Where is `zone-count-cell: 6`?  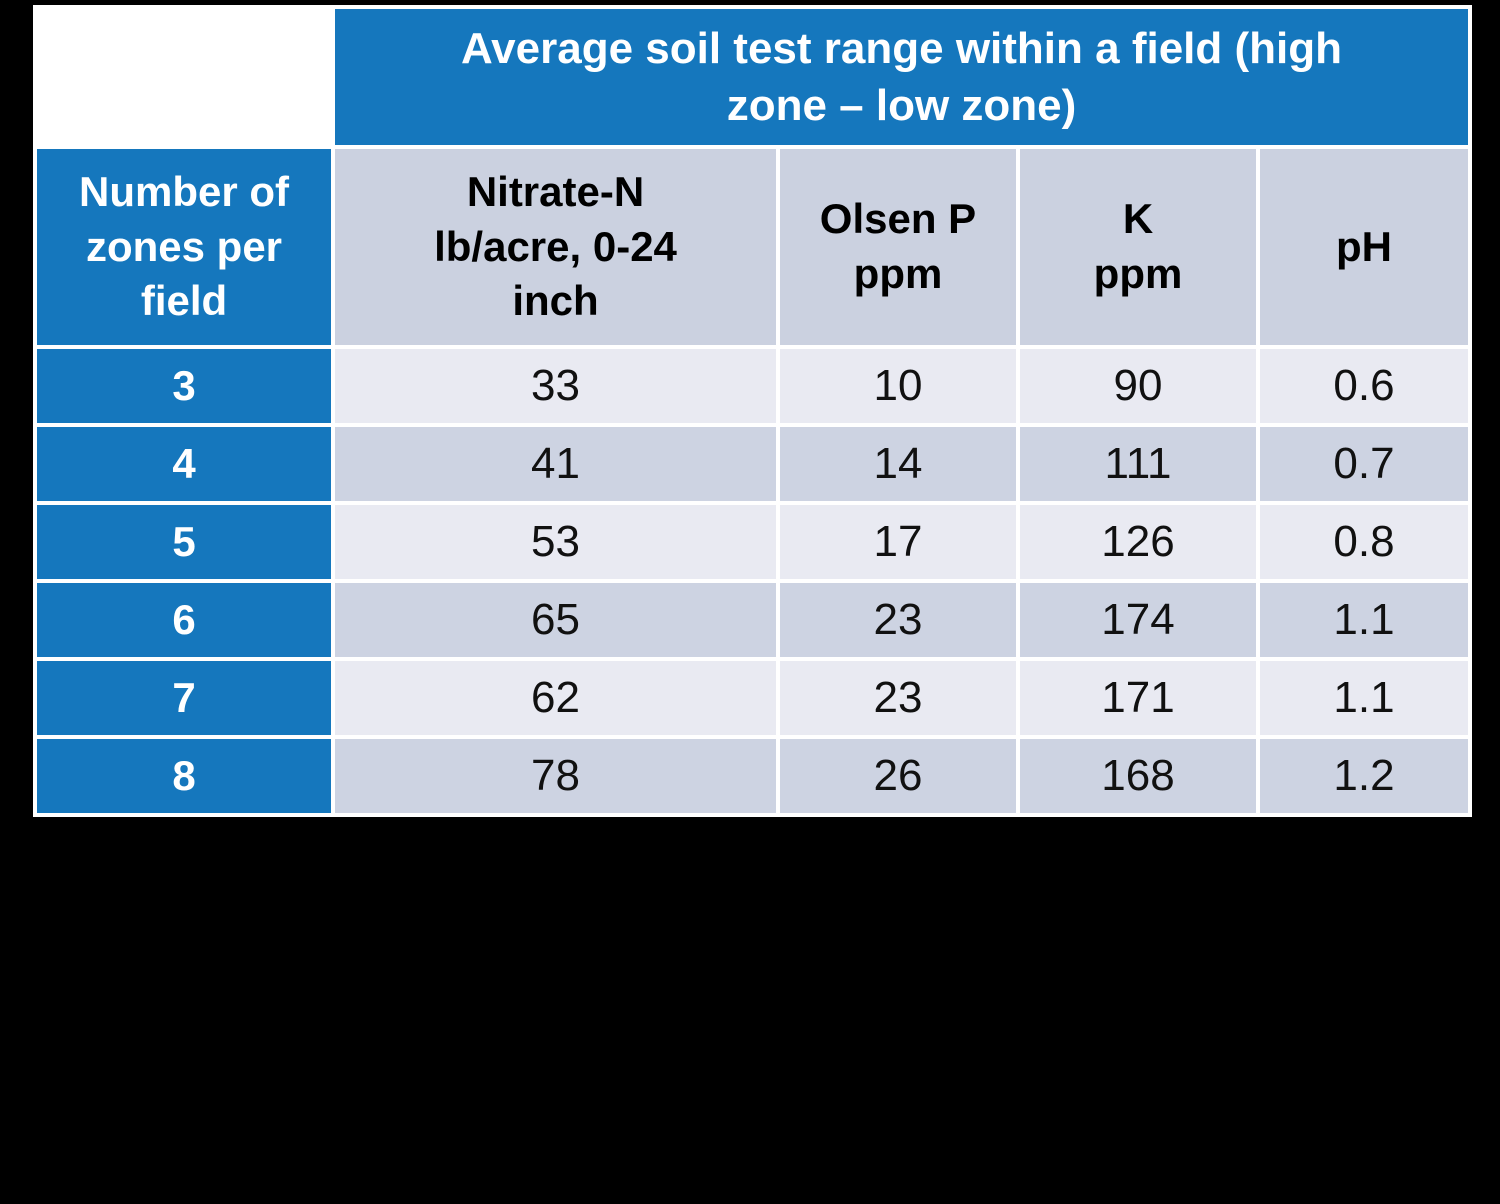
zone-count-cell: 6 is located at coordinates (184, 620).